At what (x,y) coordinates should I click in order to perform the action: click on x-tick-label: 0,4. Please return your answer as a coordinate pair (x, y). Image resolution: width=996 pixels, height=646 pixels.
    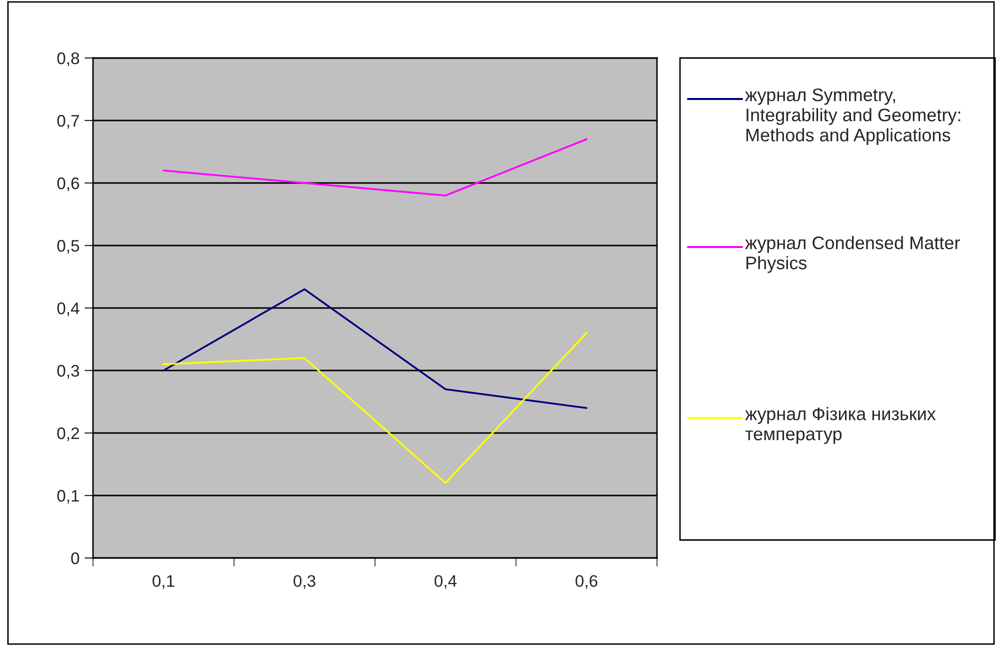
    Looking at the image, I should click on (445, 582).